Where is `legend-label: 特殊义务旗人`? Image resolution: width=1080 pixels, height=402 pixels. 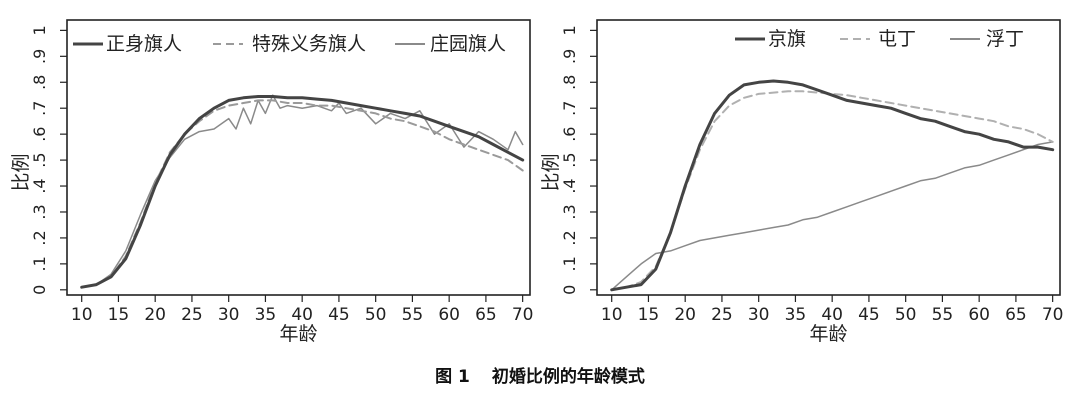
legend-label: 特殊义务旗人 is located at coordinates (309, 44).